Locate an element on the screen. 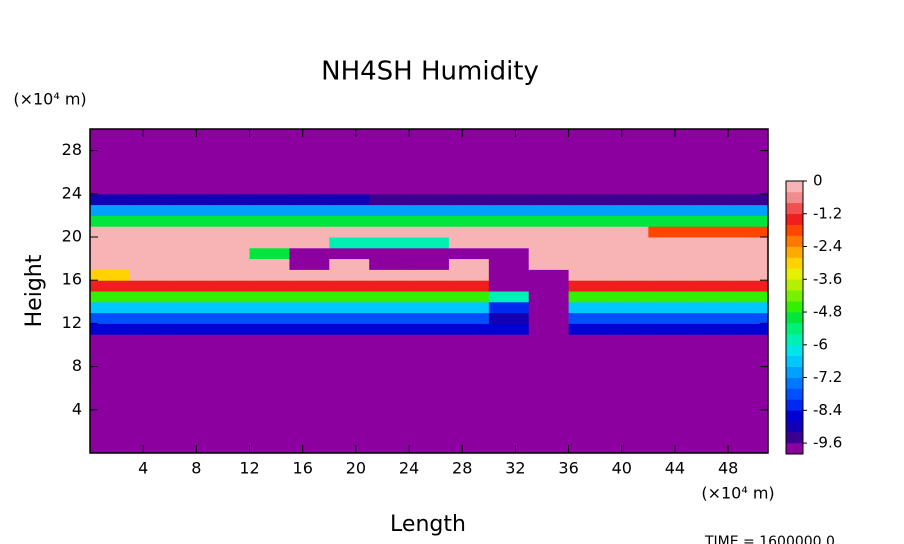 The height and width of the screenshot is (544, 904). x-tick-label: 32 is located at coordinates (515, 468).